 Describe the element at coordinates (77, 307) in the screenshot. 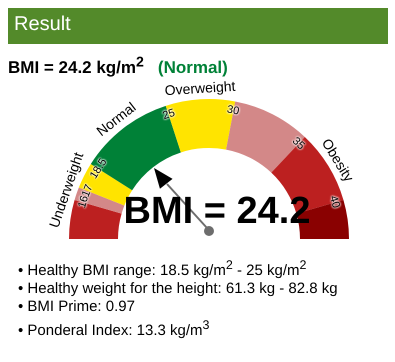

I see `text: • BMI Prime: 0.97` at that location.